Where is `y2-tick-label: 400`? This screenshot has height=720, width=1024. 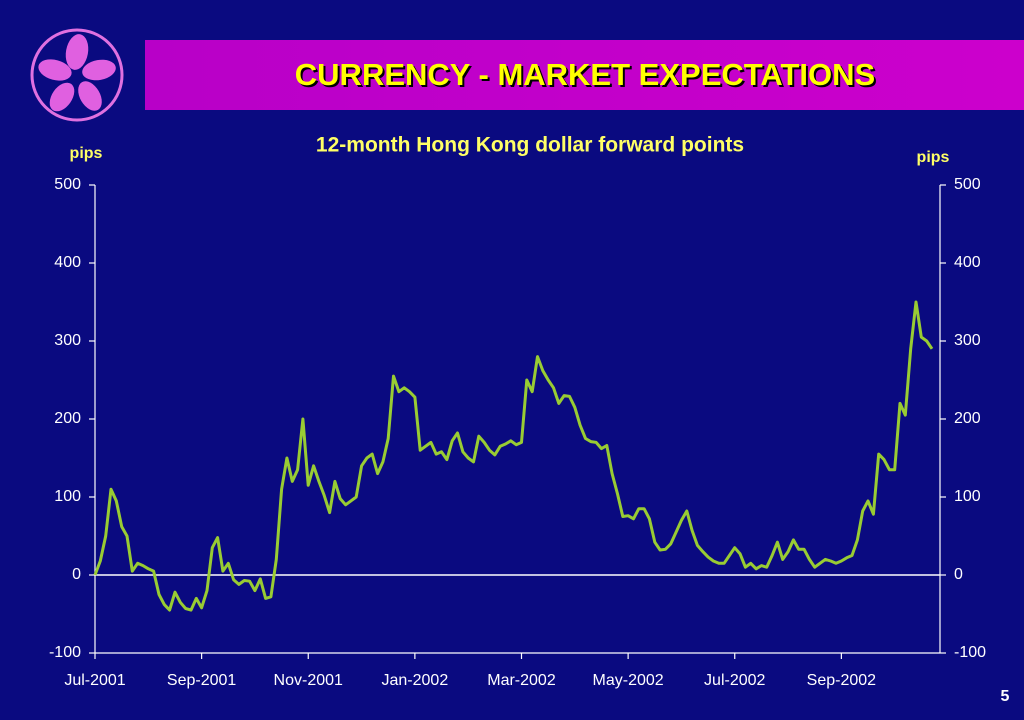
y2-tick-label: 400 is located at coordinates (967, 262).